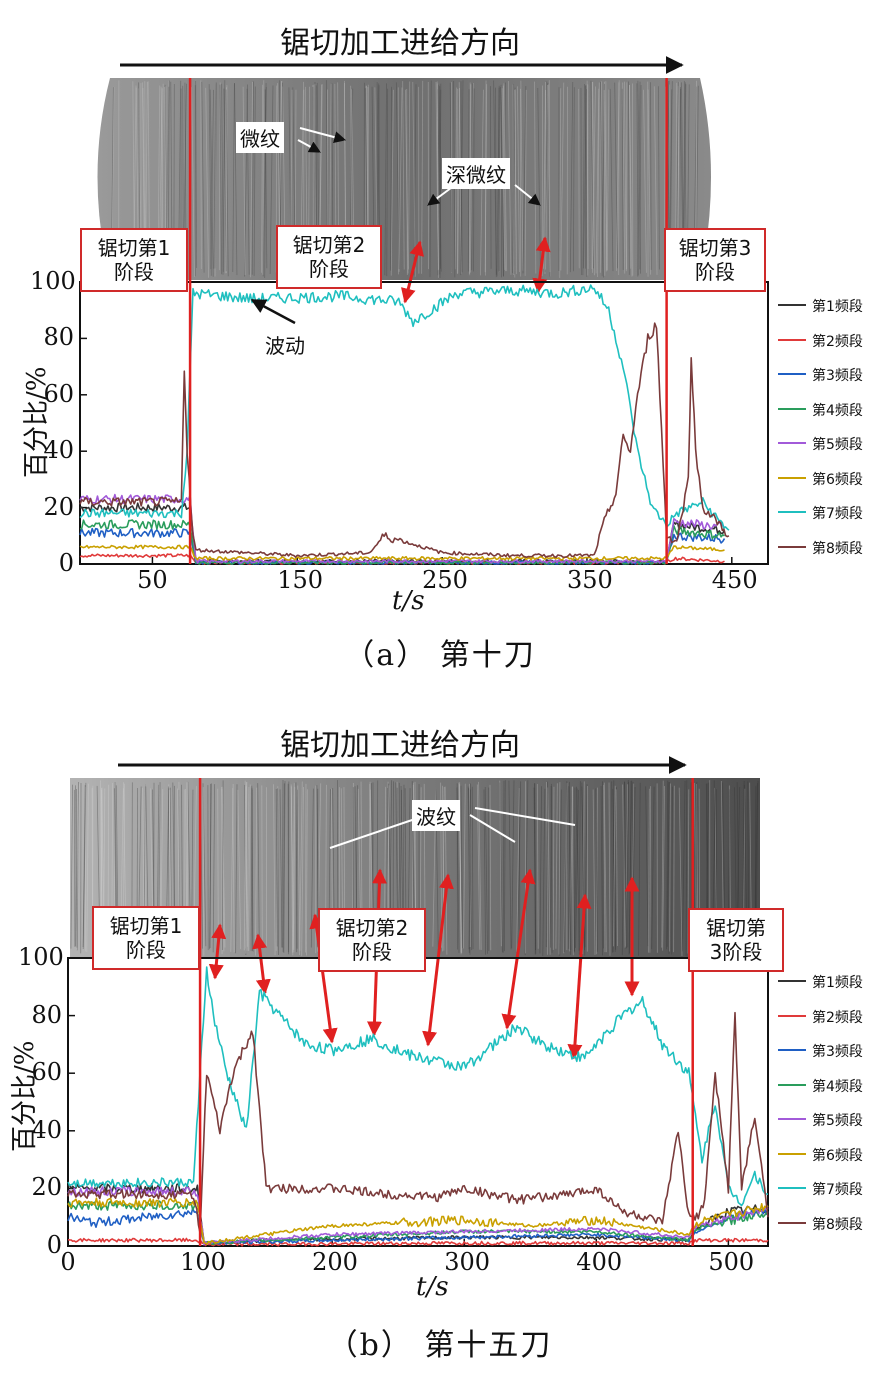  I want to click on x-axis-label-a: t/s, so click(408, 601).